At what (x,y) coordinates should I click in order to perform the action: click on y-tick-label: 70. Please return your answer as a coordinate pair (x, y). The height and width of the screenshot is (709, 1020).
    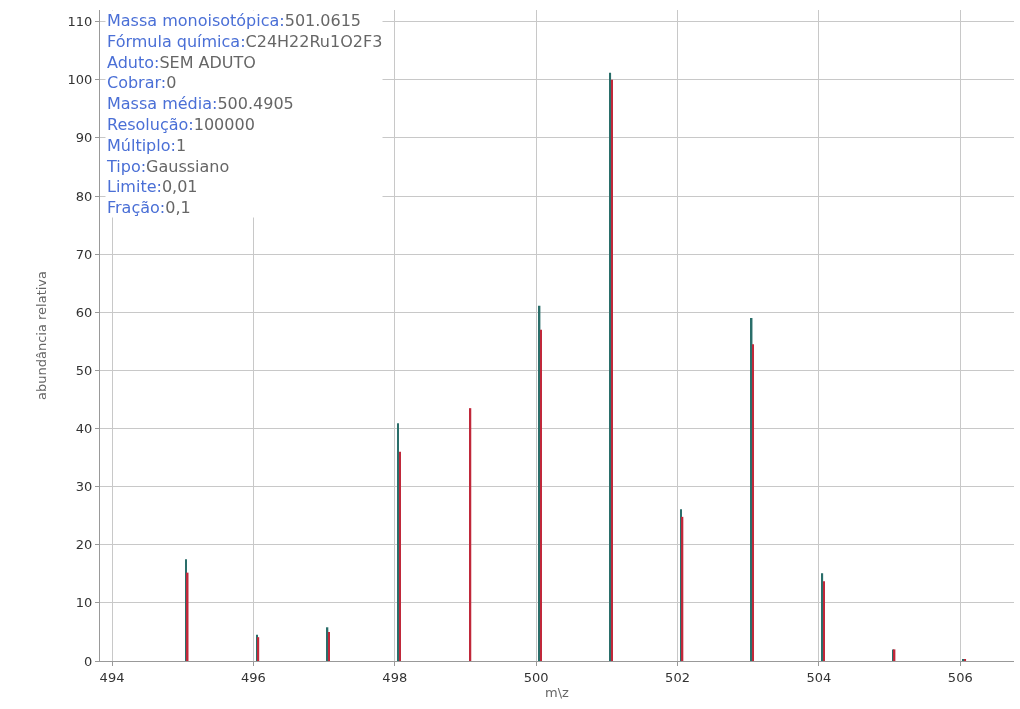
    Looking at the image, I should click on (84, 254).